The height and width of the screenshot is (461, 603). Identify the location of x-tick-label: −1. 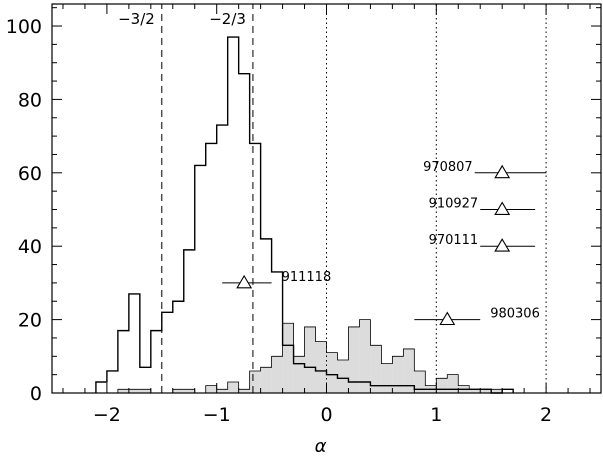
(217, 415).